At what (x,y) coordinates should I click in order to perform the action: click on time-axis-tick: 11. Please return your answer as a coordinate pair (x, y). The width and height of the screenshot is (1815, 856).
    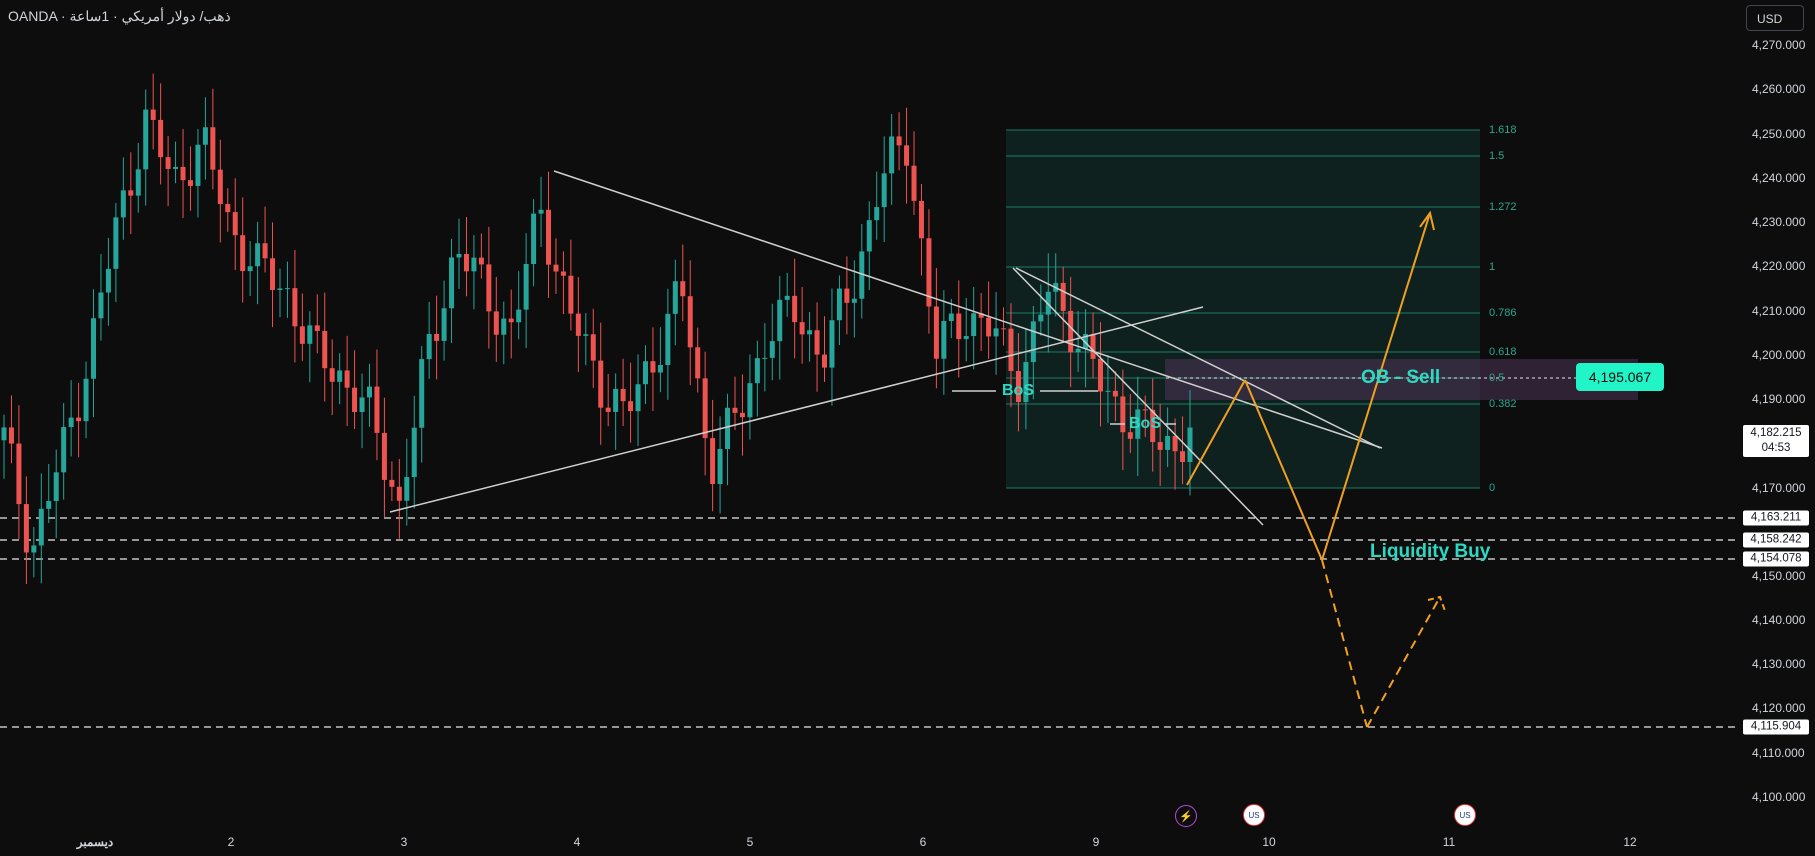
    Looking at the image, I should click on (1449, 842).